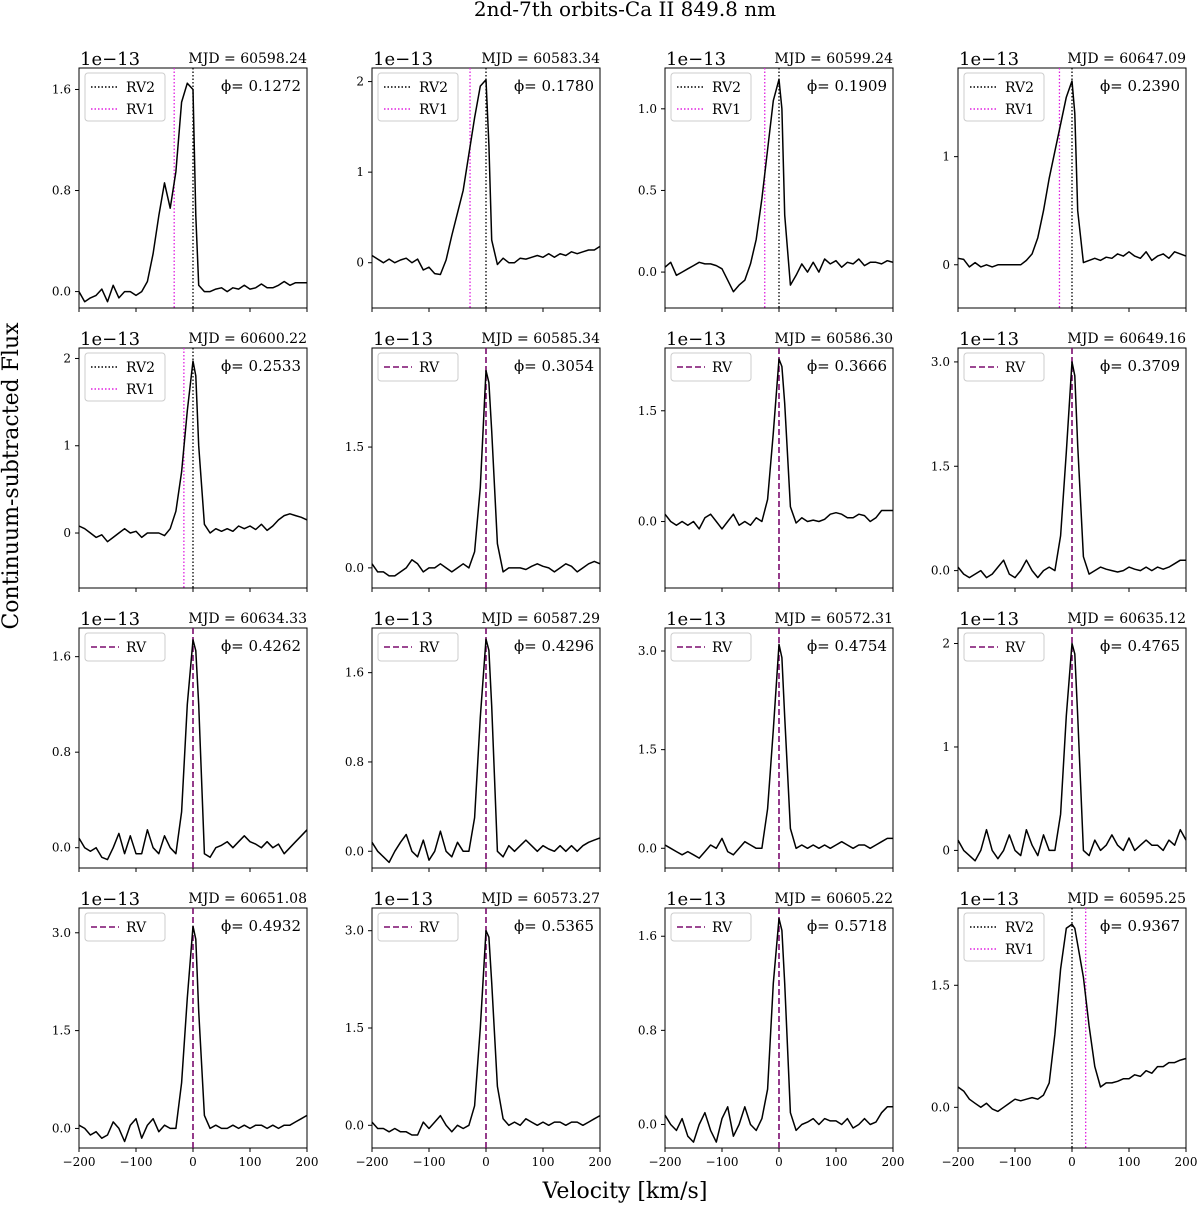 Image resolution: width=1200 pixels, height=1205 pixels. I want to click on mjd-label: MJD = 60651.08, so click(247, 899).